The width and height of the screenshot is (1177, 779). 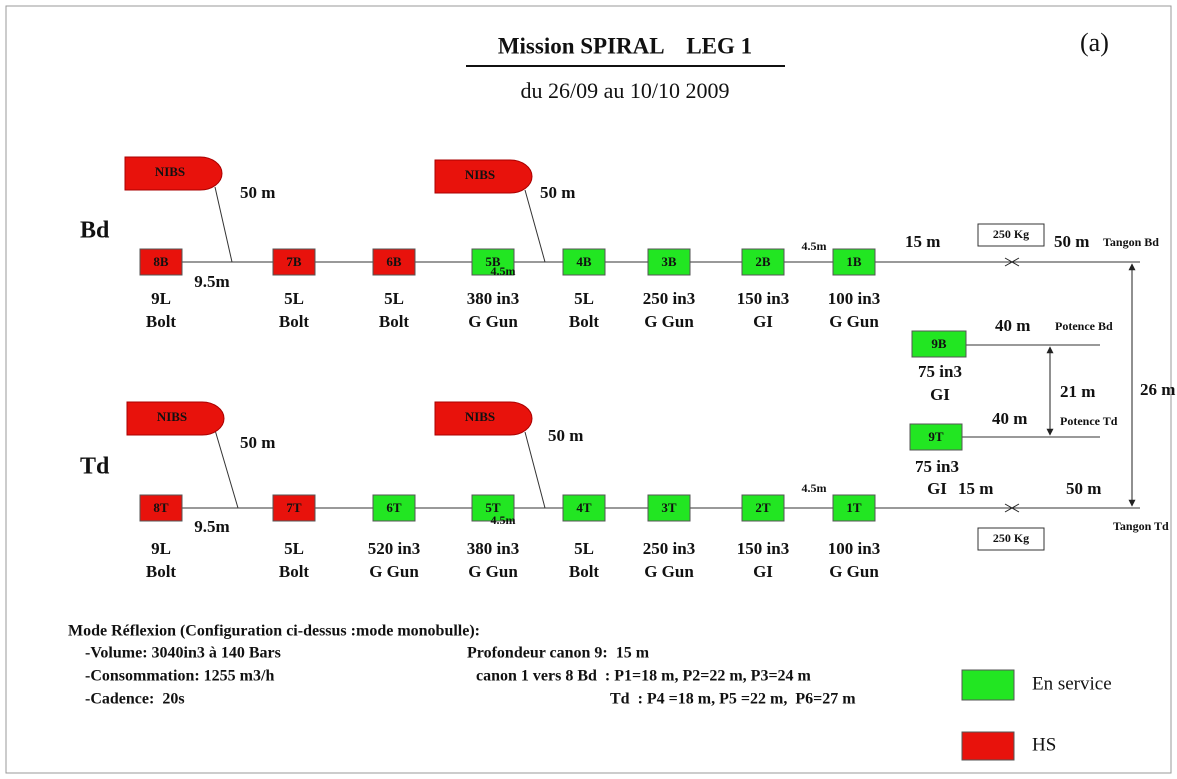 I want to click on subtitle: du 26/09 au 10/10 2009, so click(x=625, y=90).